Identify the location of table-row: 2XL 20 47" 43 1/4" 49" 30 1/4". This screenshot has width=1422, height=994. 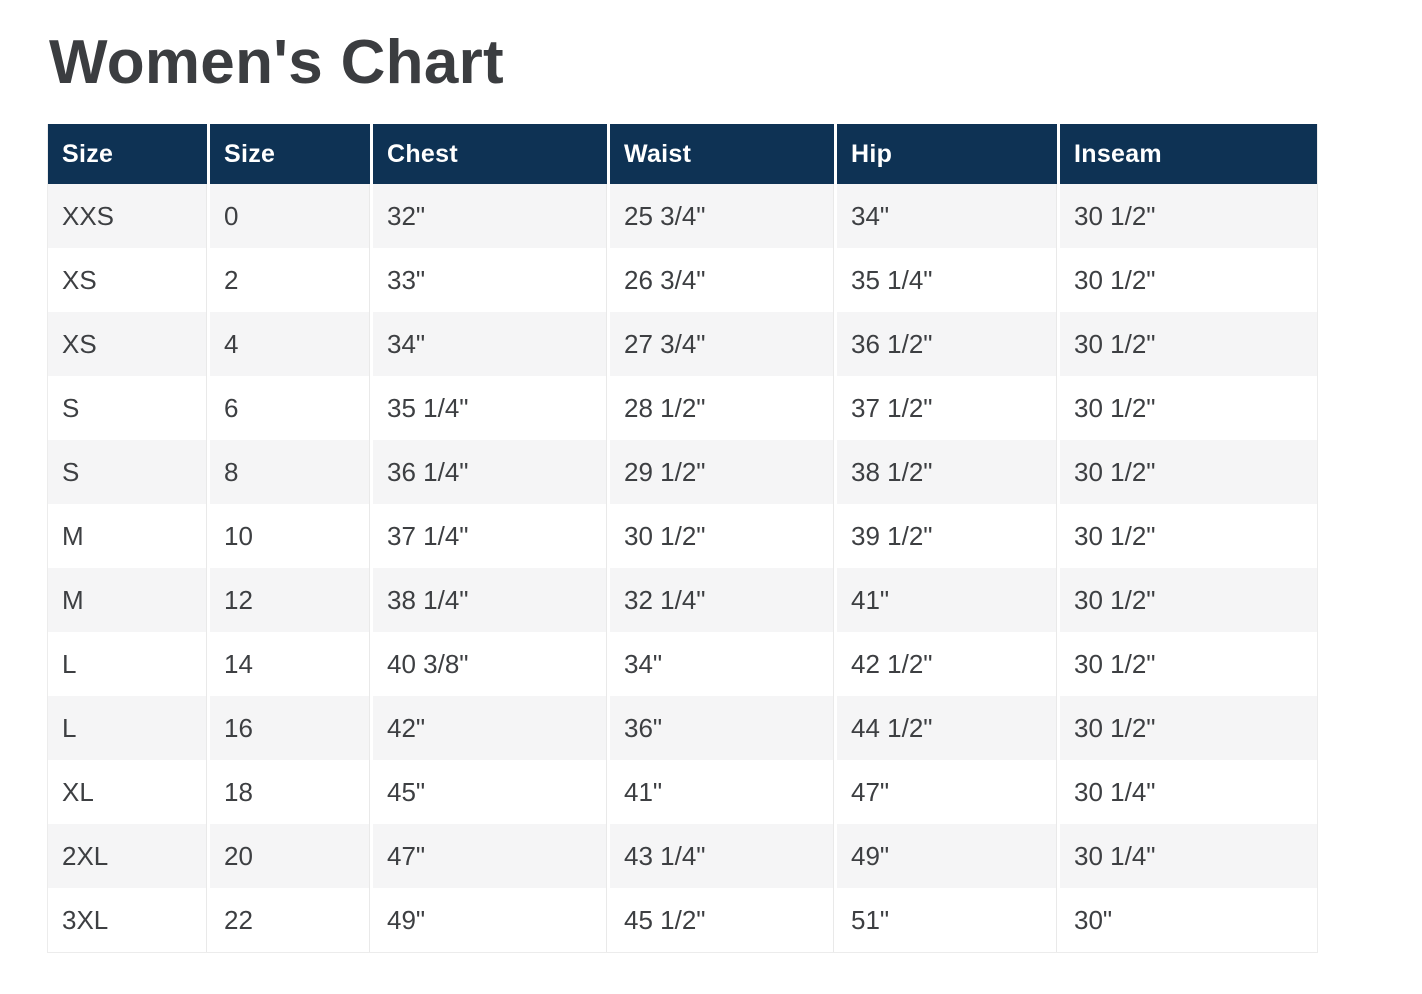
(682, 856).